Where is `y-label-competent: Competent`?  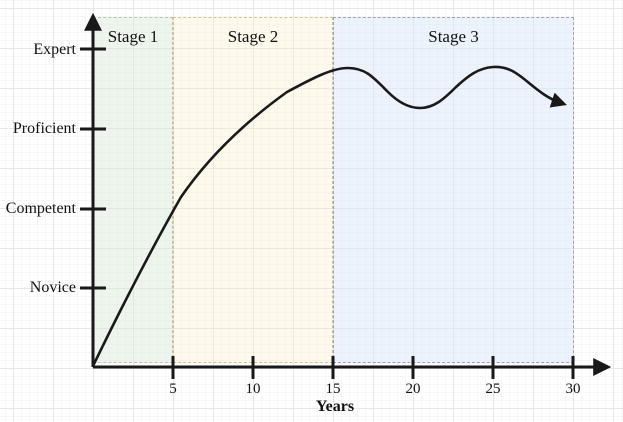
y-label-competent: Competent is located at coordinates (40, 208).